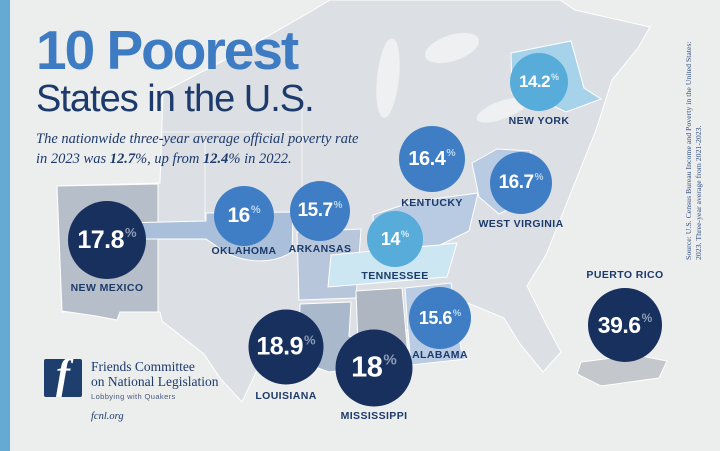 This screenshot has width=720, height=451. Describe the element at coordinates (280, 346) in the screenshot. I see `rate-value: 18.9` at that location.